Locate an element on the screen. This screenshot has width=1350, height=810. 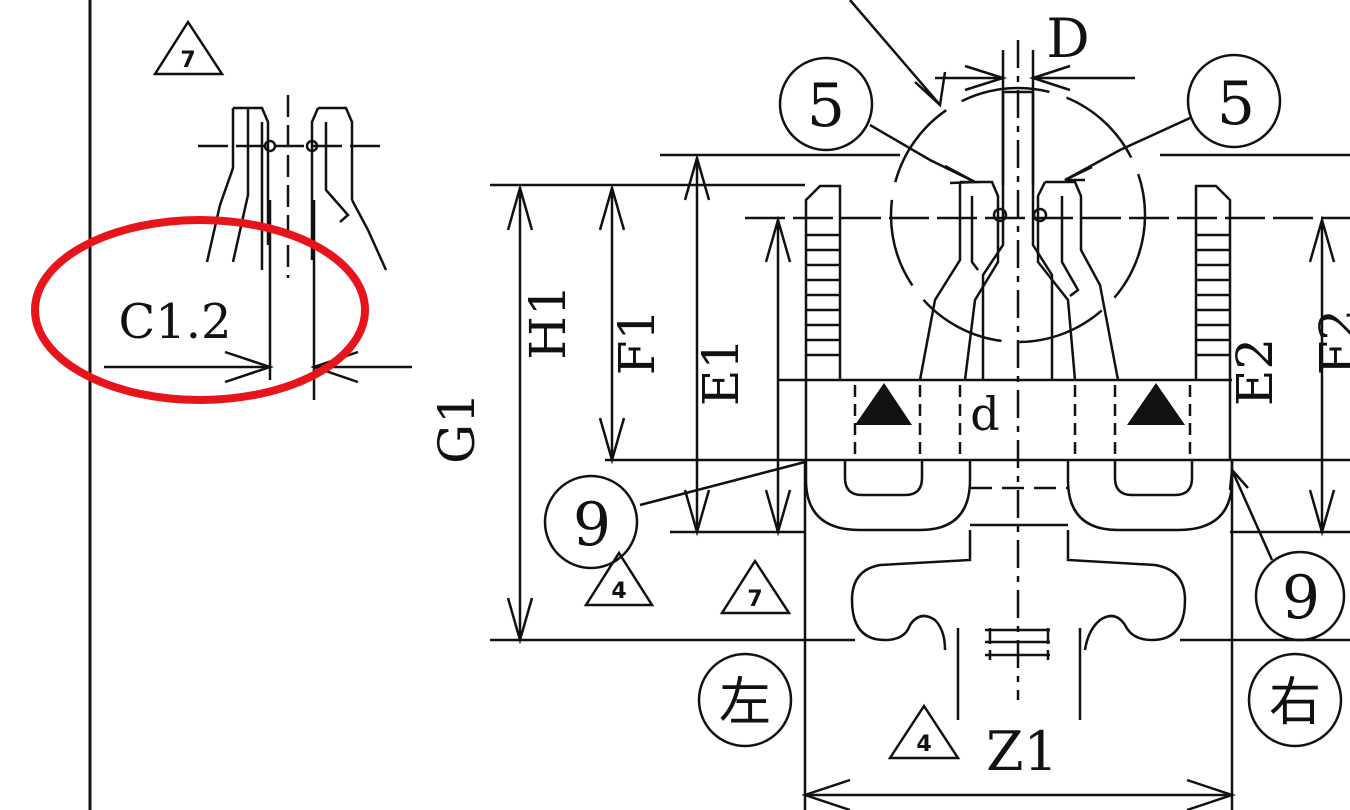
revision-number-4-b: 4 is located at coordinates (923, 744).